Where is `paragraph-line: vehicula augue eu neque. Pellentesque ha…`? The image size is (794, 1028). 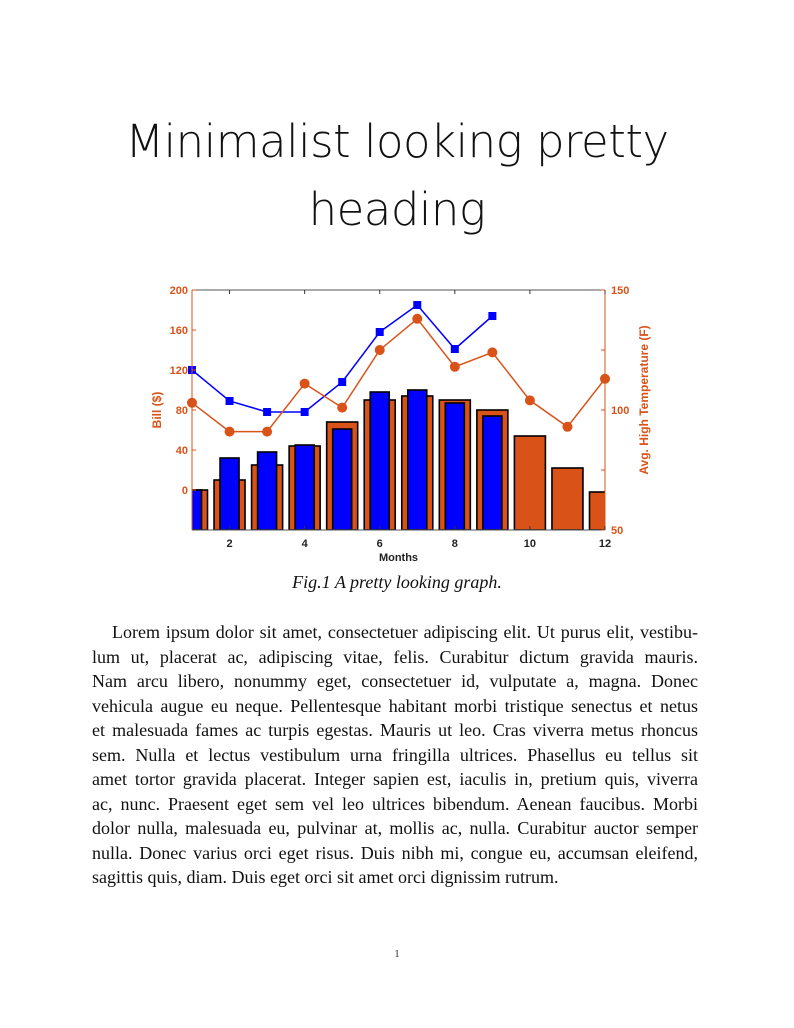 paragraph-line: vehicula augue eu neque. Pellentesque ha… is located at coordinates (395, 705).